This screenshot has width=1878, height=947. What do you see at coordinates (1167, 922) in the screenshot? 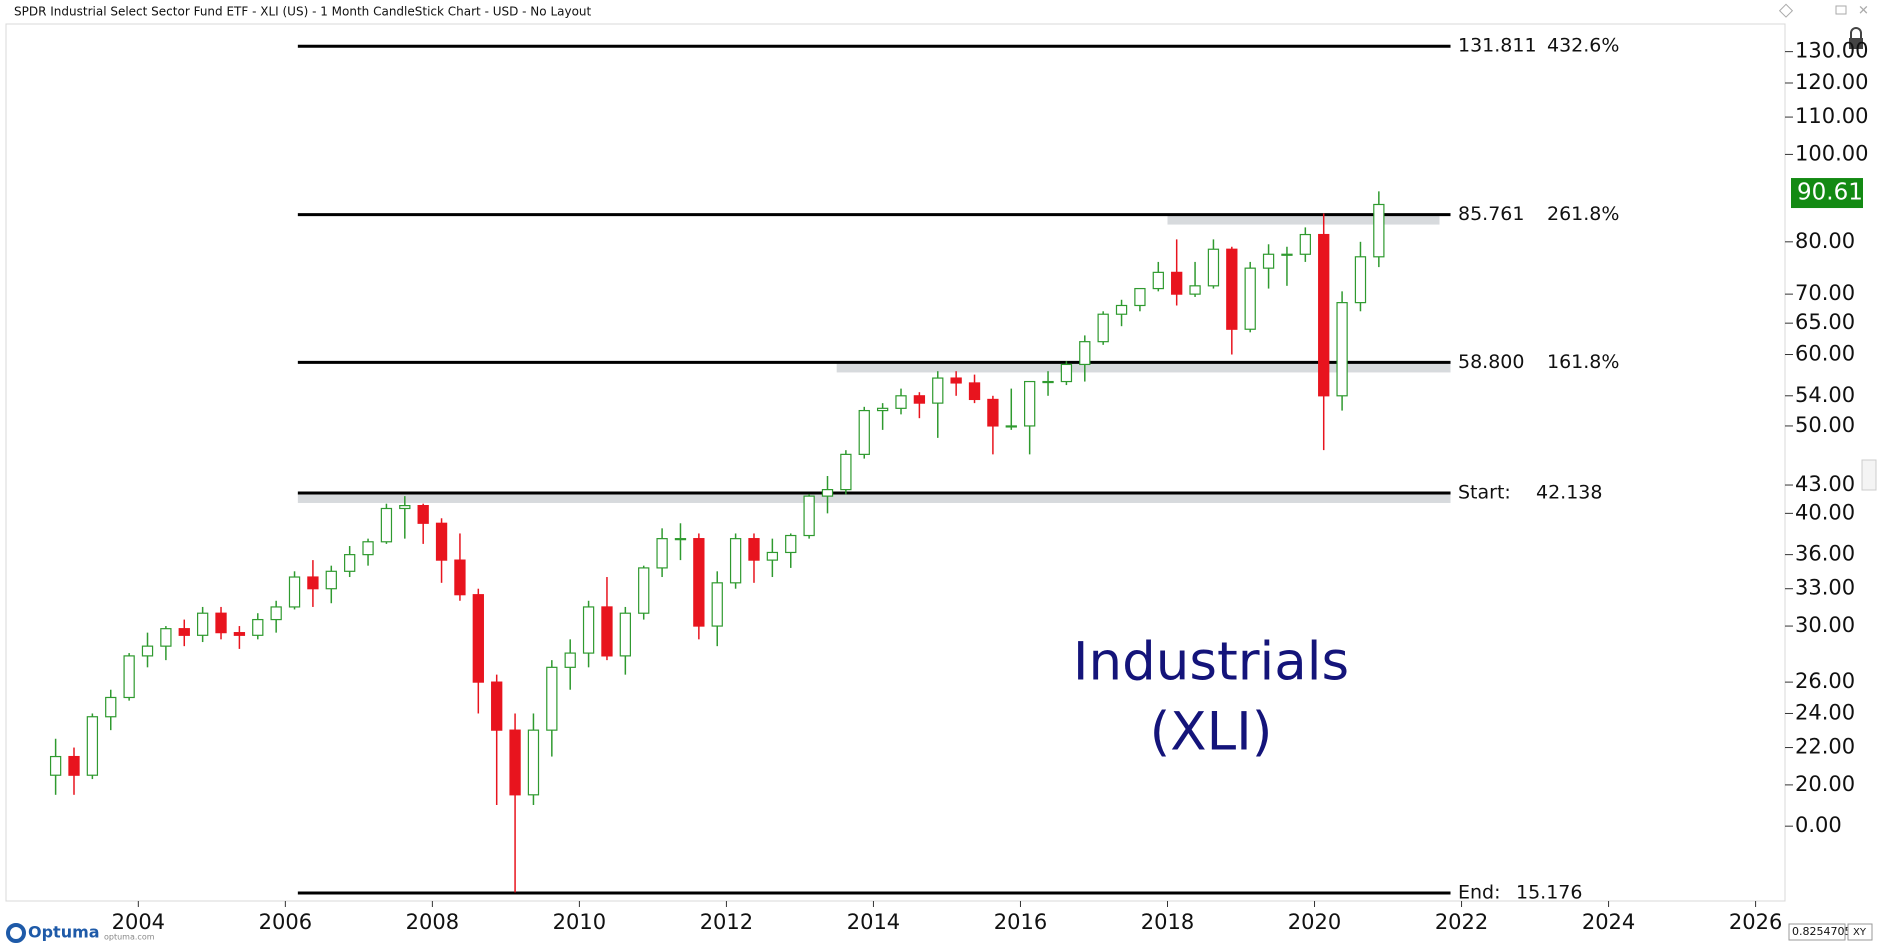
I see `x-tick-label: 2018` at bounding box center [1167, 922].